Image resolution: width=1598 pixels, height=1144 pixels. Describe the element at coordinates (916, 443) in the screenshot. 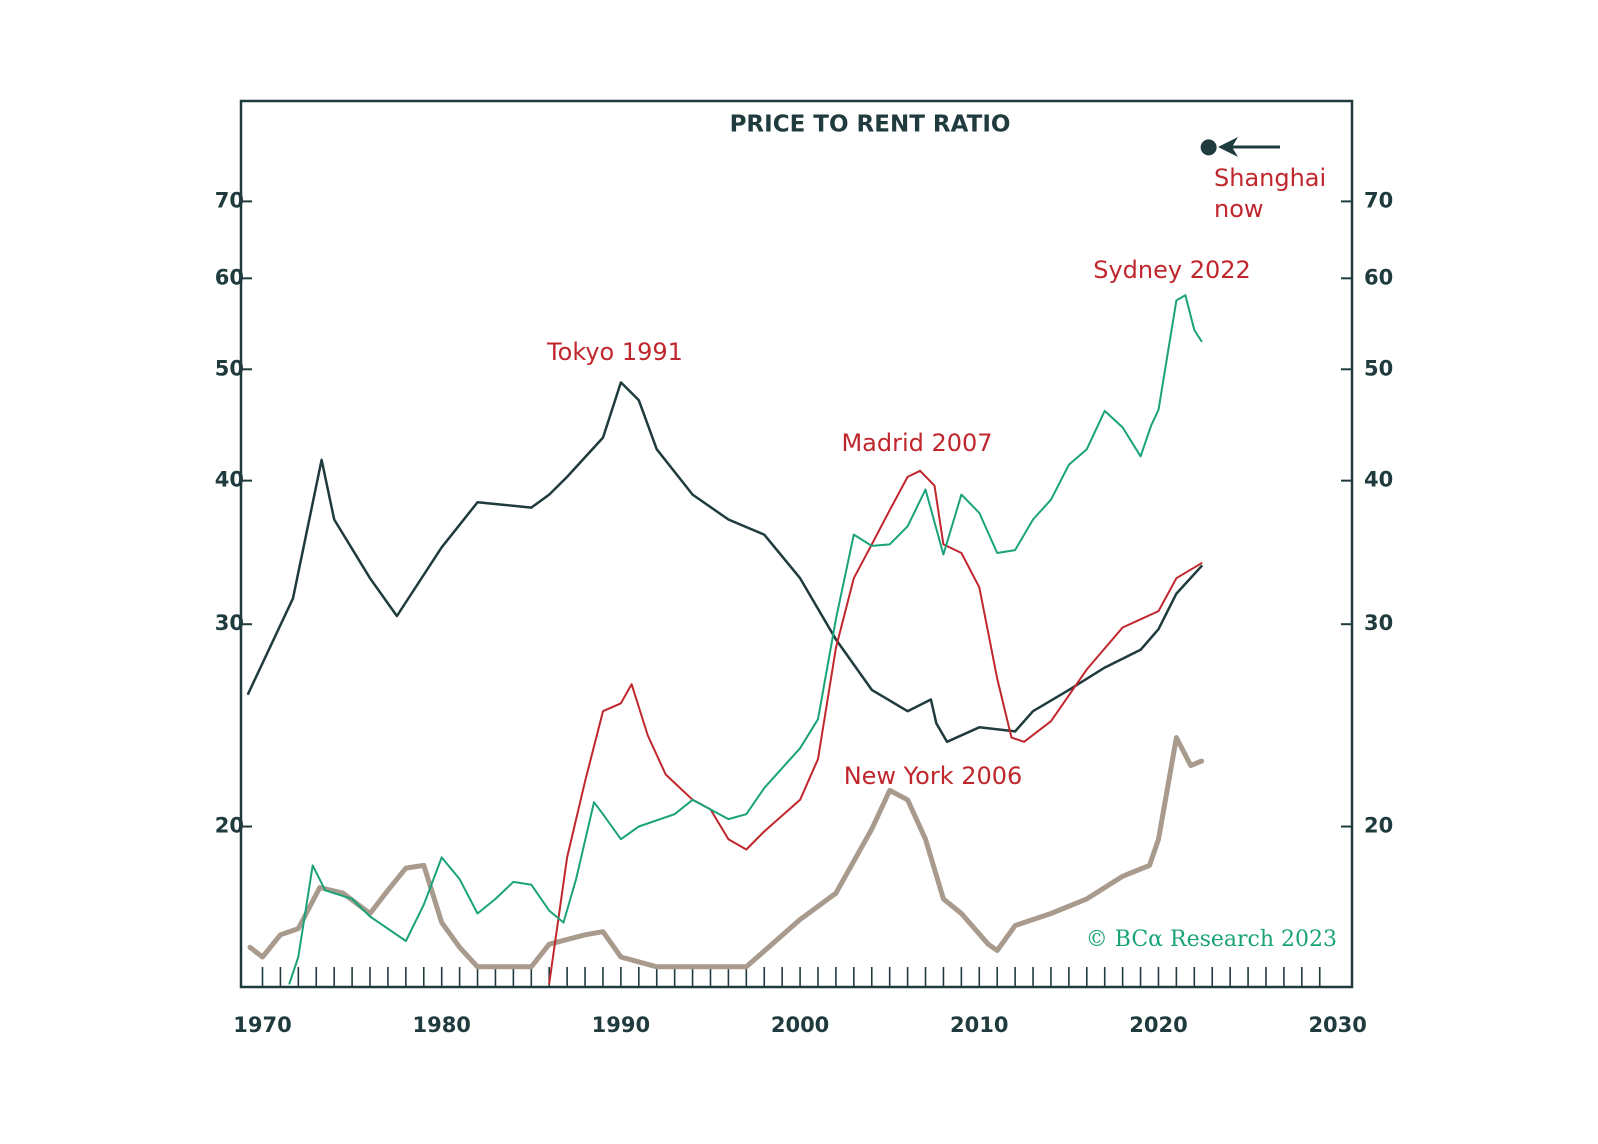

I see `annotation: Madrid 2007` at that location.